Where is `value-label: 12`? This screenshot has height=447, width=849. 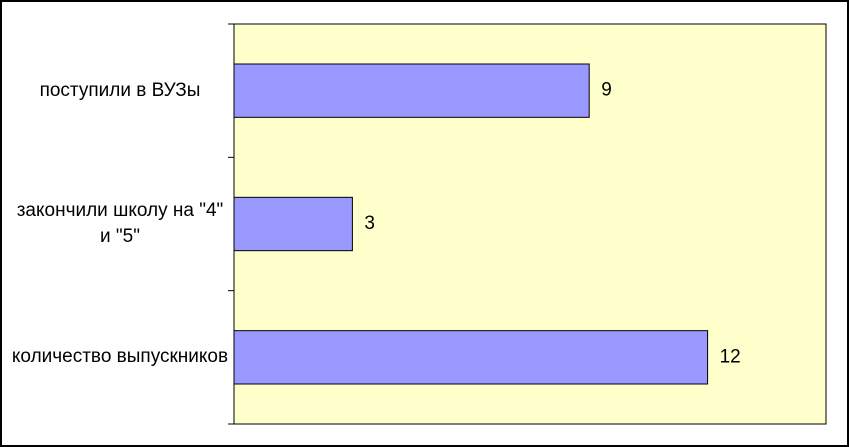
value-label: 12 is located at coordinates (730, 356).